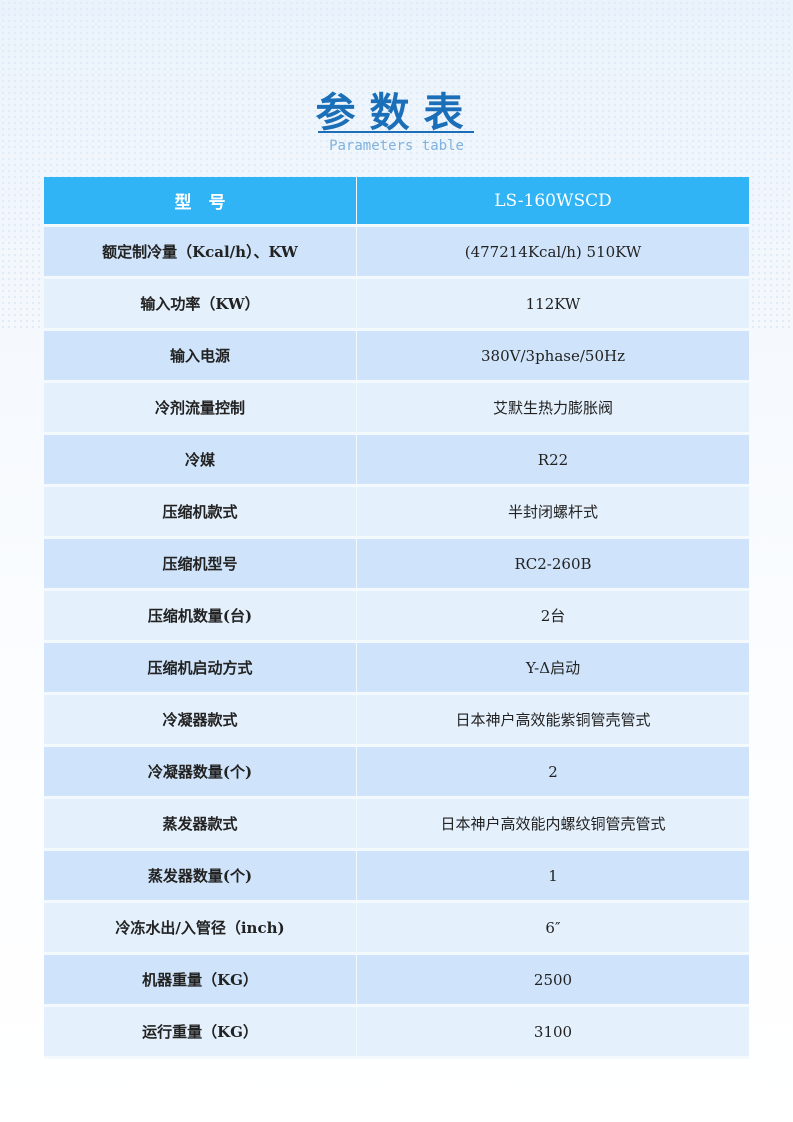 The width and height of the screenshot is (793, 1122). Describe the element at coordinates (200, 824) in the screenshot. I see `param-label: 蒸发器款式` at that location.